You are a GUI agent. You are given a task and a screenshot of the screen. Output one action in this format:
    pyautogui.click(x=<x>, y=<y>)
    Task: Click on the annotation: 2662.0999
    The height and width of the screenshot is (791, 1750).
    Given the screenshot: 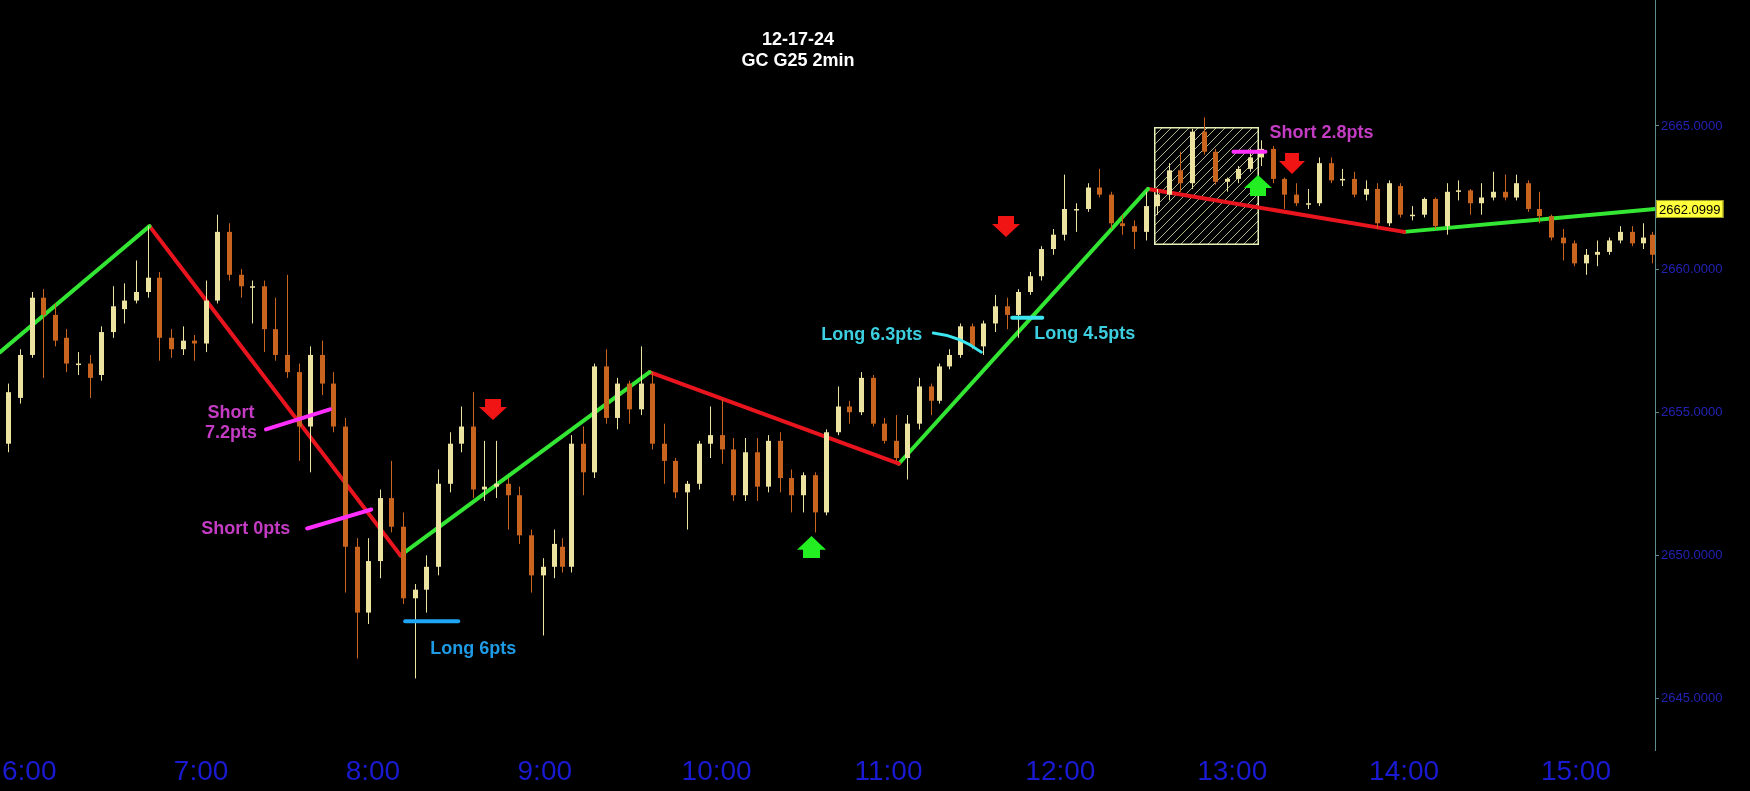 What is the action you would take?
    pyautogui.click(x=1690, y=209)
    